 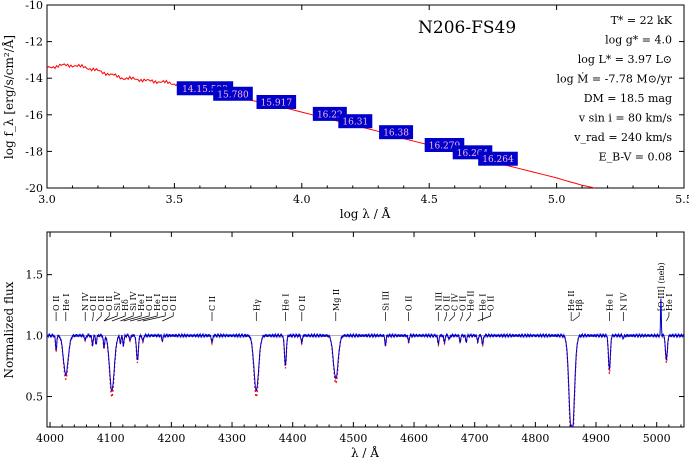 I want to click on sed-y-axis-label: log f_λ [erg/s/cm²/Å], so click(x=8, y=97).